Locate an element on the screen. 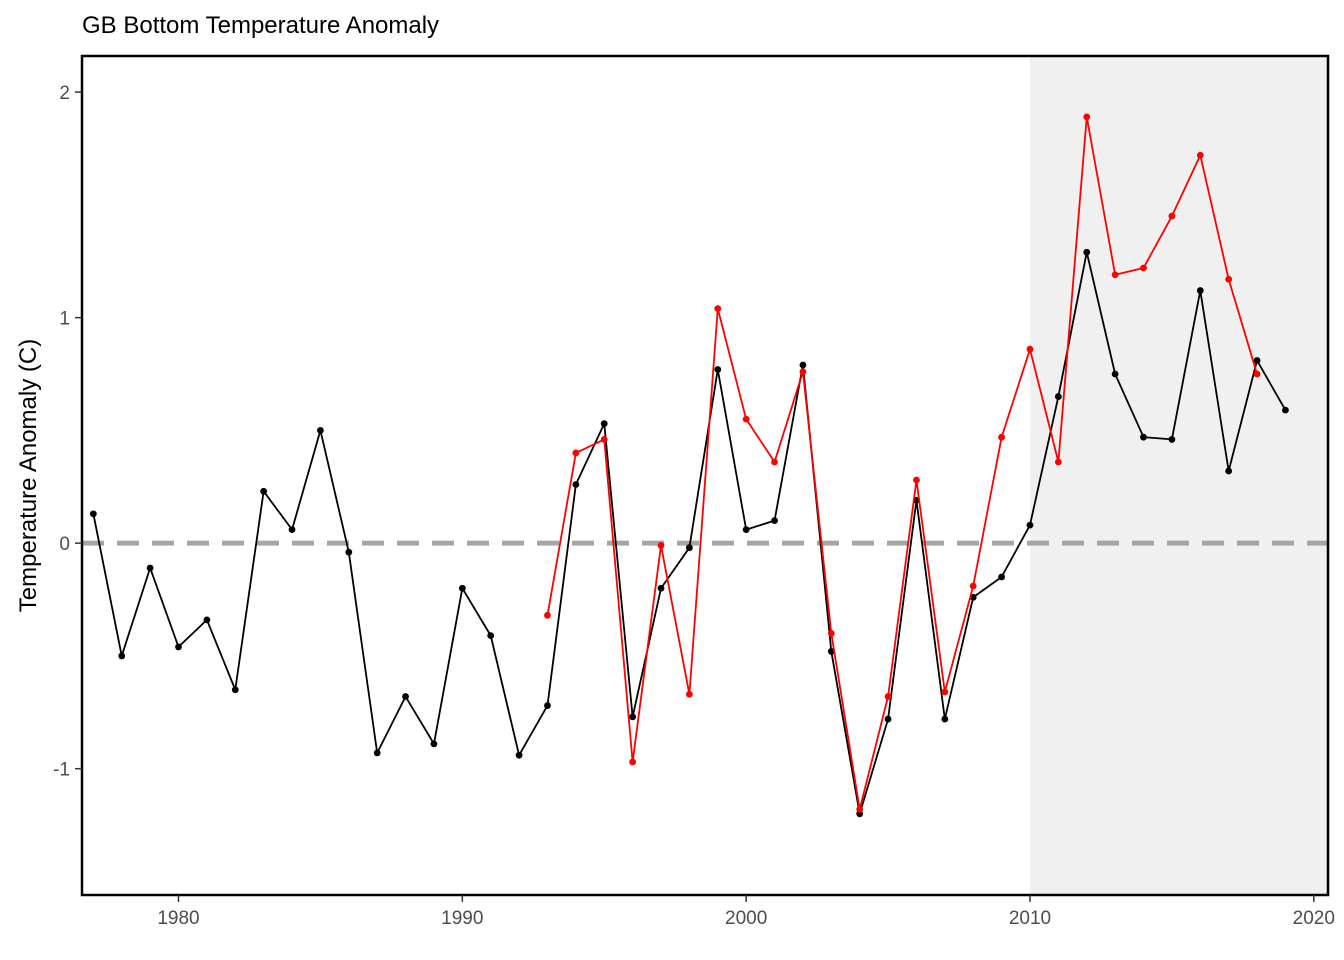 The width and height of the screenshot is (1344, 960). y-tick-label: 2 is located at coordinates (64, 93).